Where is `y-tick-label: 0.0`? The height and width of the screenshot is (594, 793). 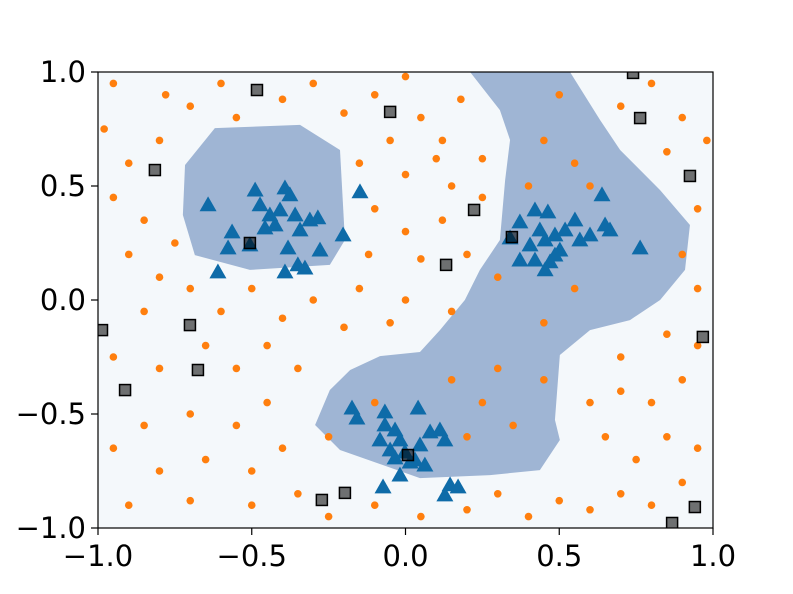 y-tick-label: 0.0 is located at coordinates (63, 300).